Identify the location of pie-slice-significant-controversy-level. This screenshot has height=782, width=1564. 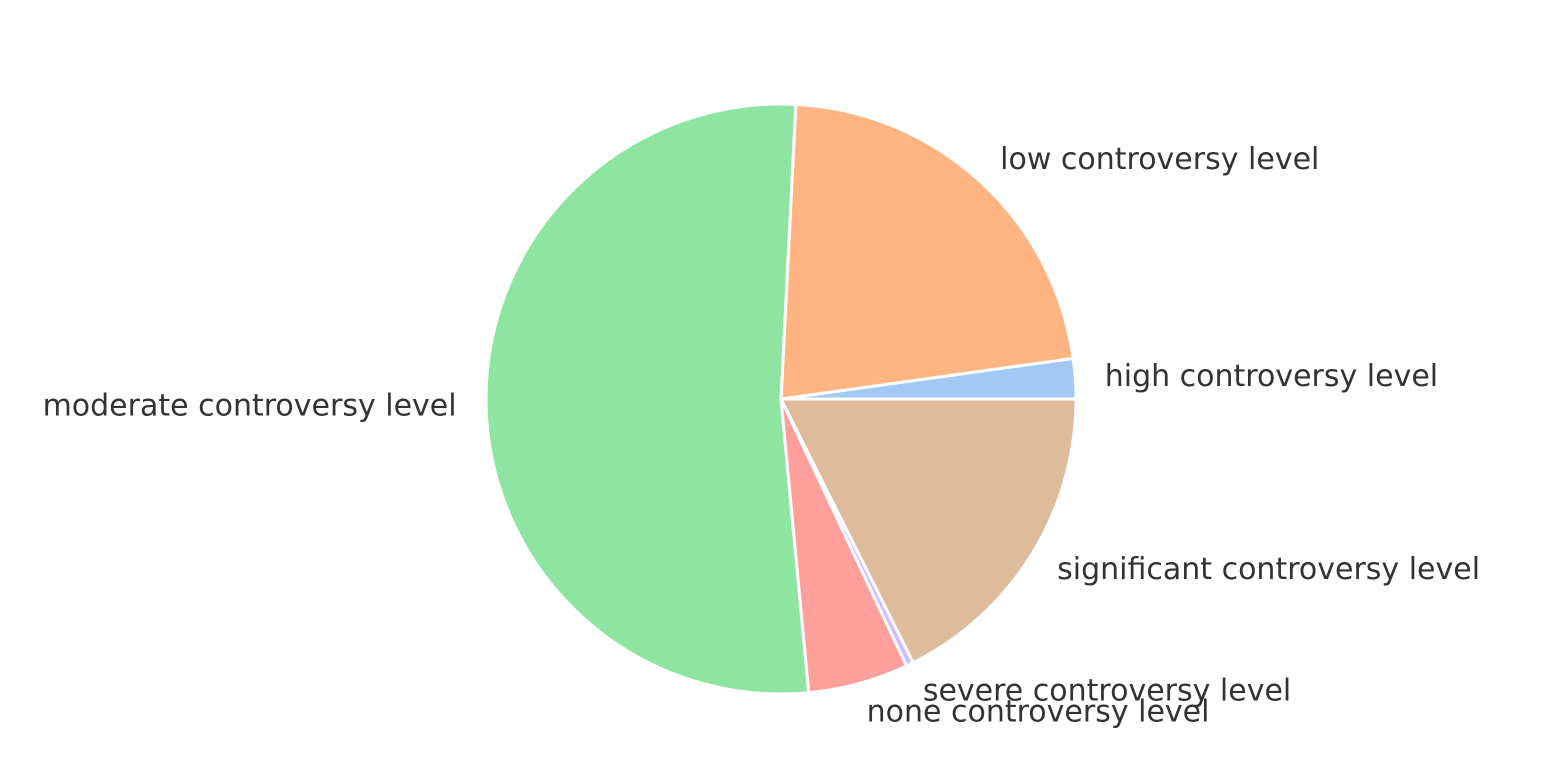
(928, 531).